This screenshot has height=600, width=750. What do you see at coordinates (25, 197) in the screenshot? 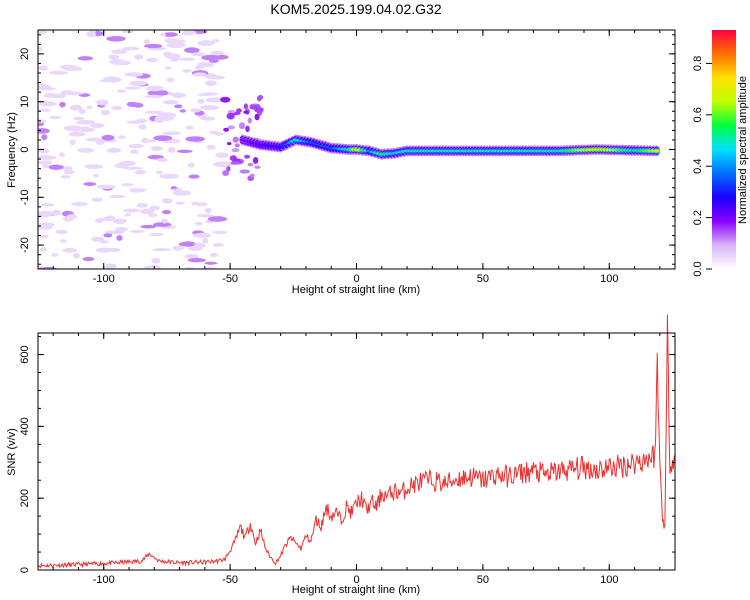
I see `y-tick-label: -10` at bounding box center [25, 197].